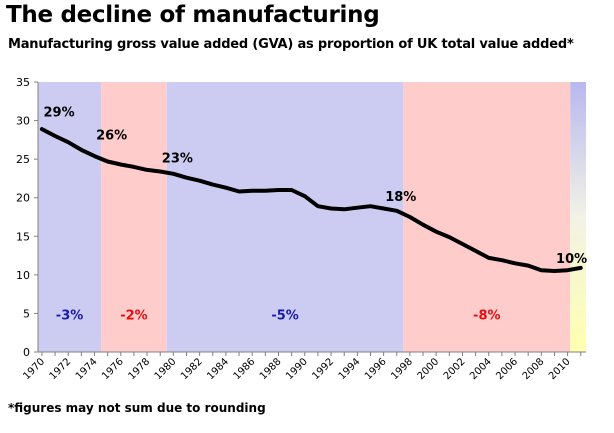 The width and height of the screenshot is (614, 433). What do you see at coordinates (177, 159) in the screenshot?
I see `value-annotation: 23%` at bounding box center [177, 159].